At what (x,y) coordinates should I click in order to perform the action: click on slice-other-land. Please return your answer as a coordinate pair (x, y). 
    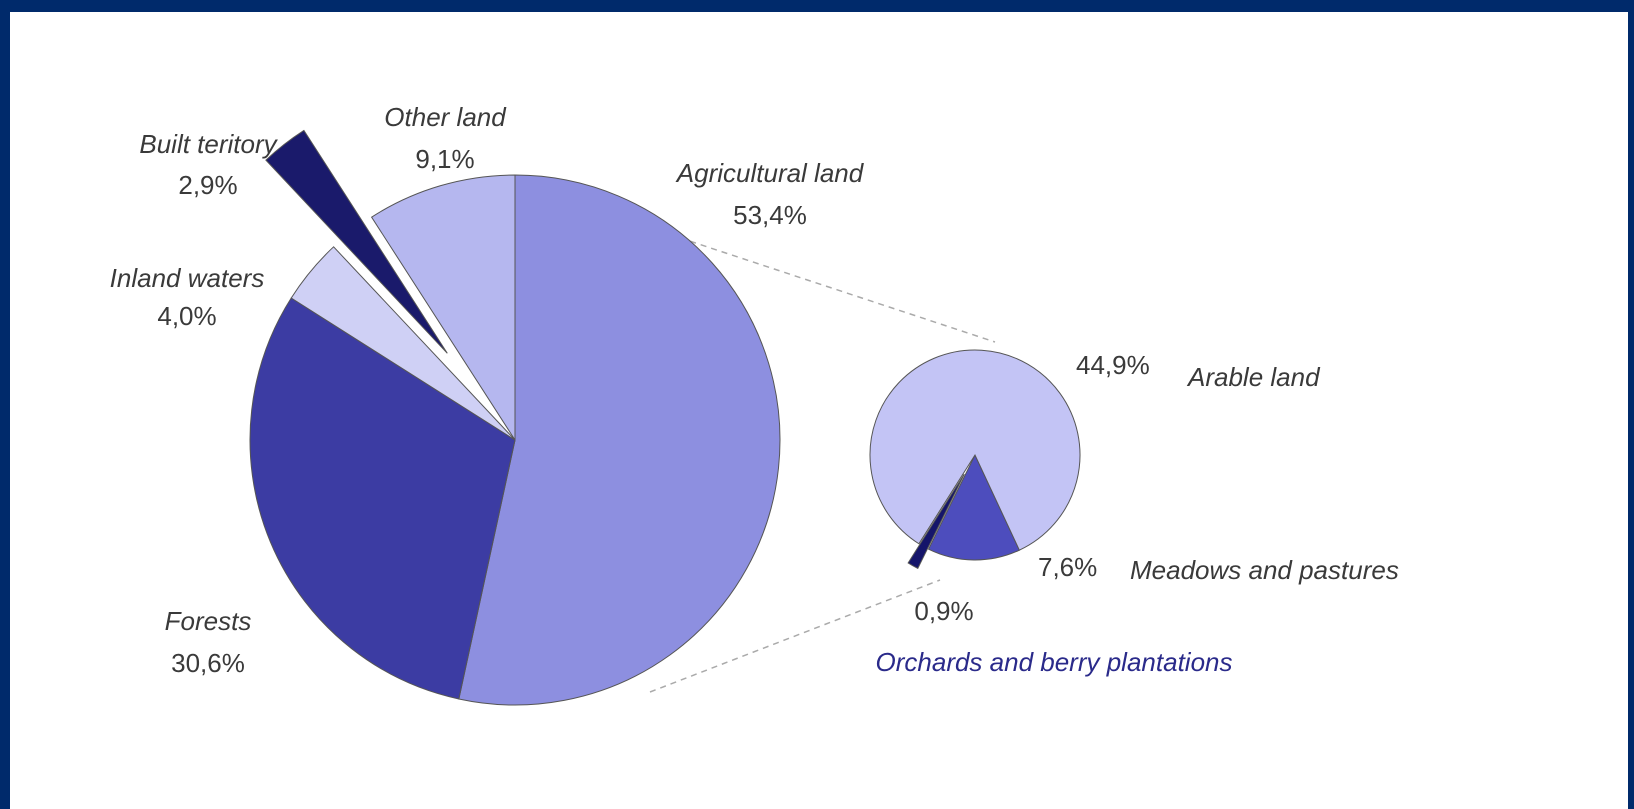
    Looking at the image, I should click on (443, 308).